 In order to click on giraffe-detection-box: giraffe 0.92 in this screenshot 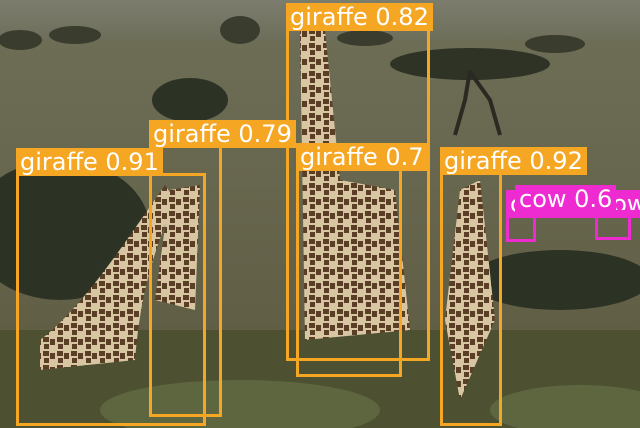, I will do `click(513, 286)`.